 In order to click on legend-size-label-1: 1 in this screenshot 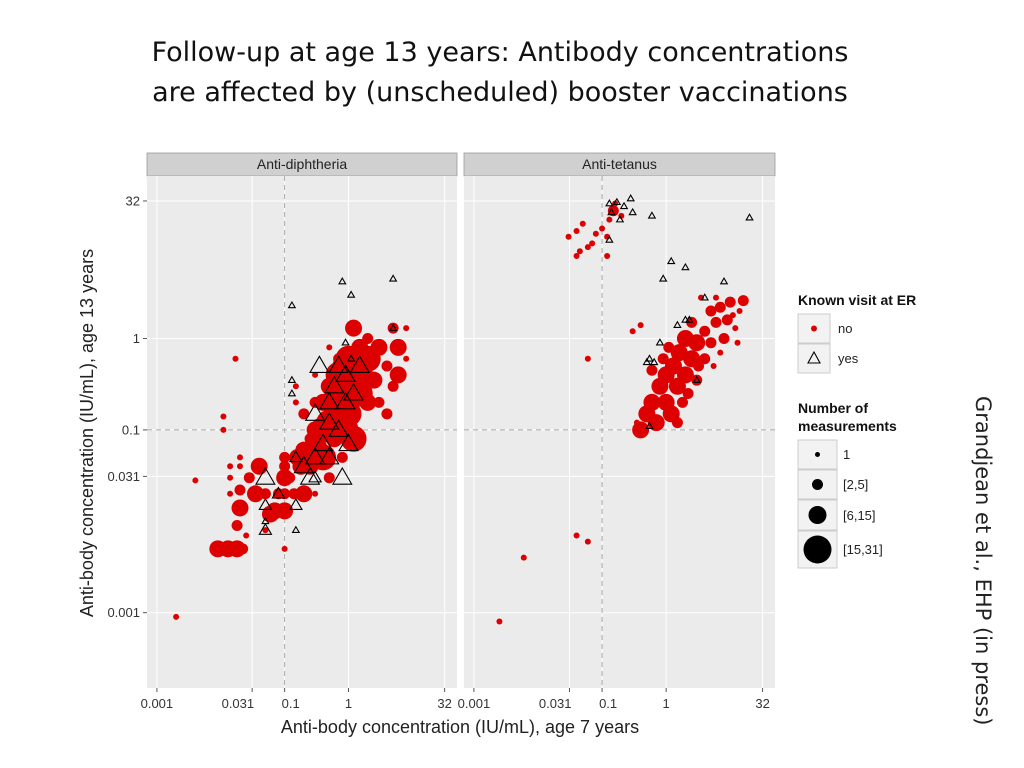, I will do `click(846, 454)`.